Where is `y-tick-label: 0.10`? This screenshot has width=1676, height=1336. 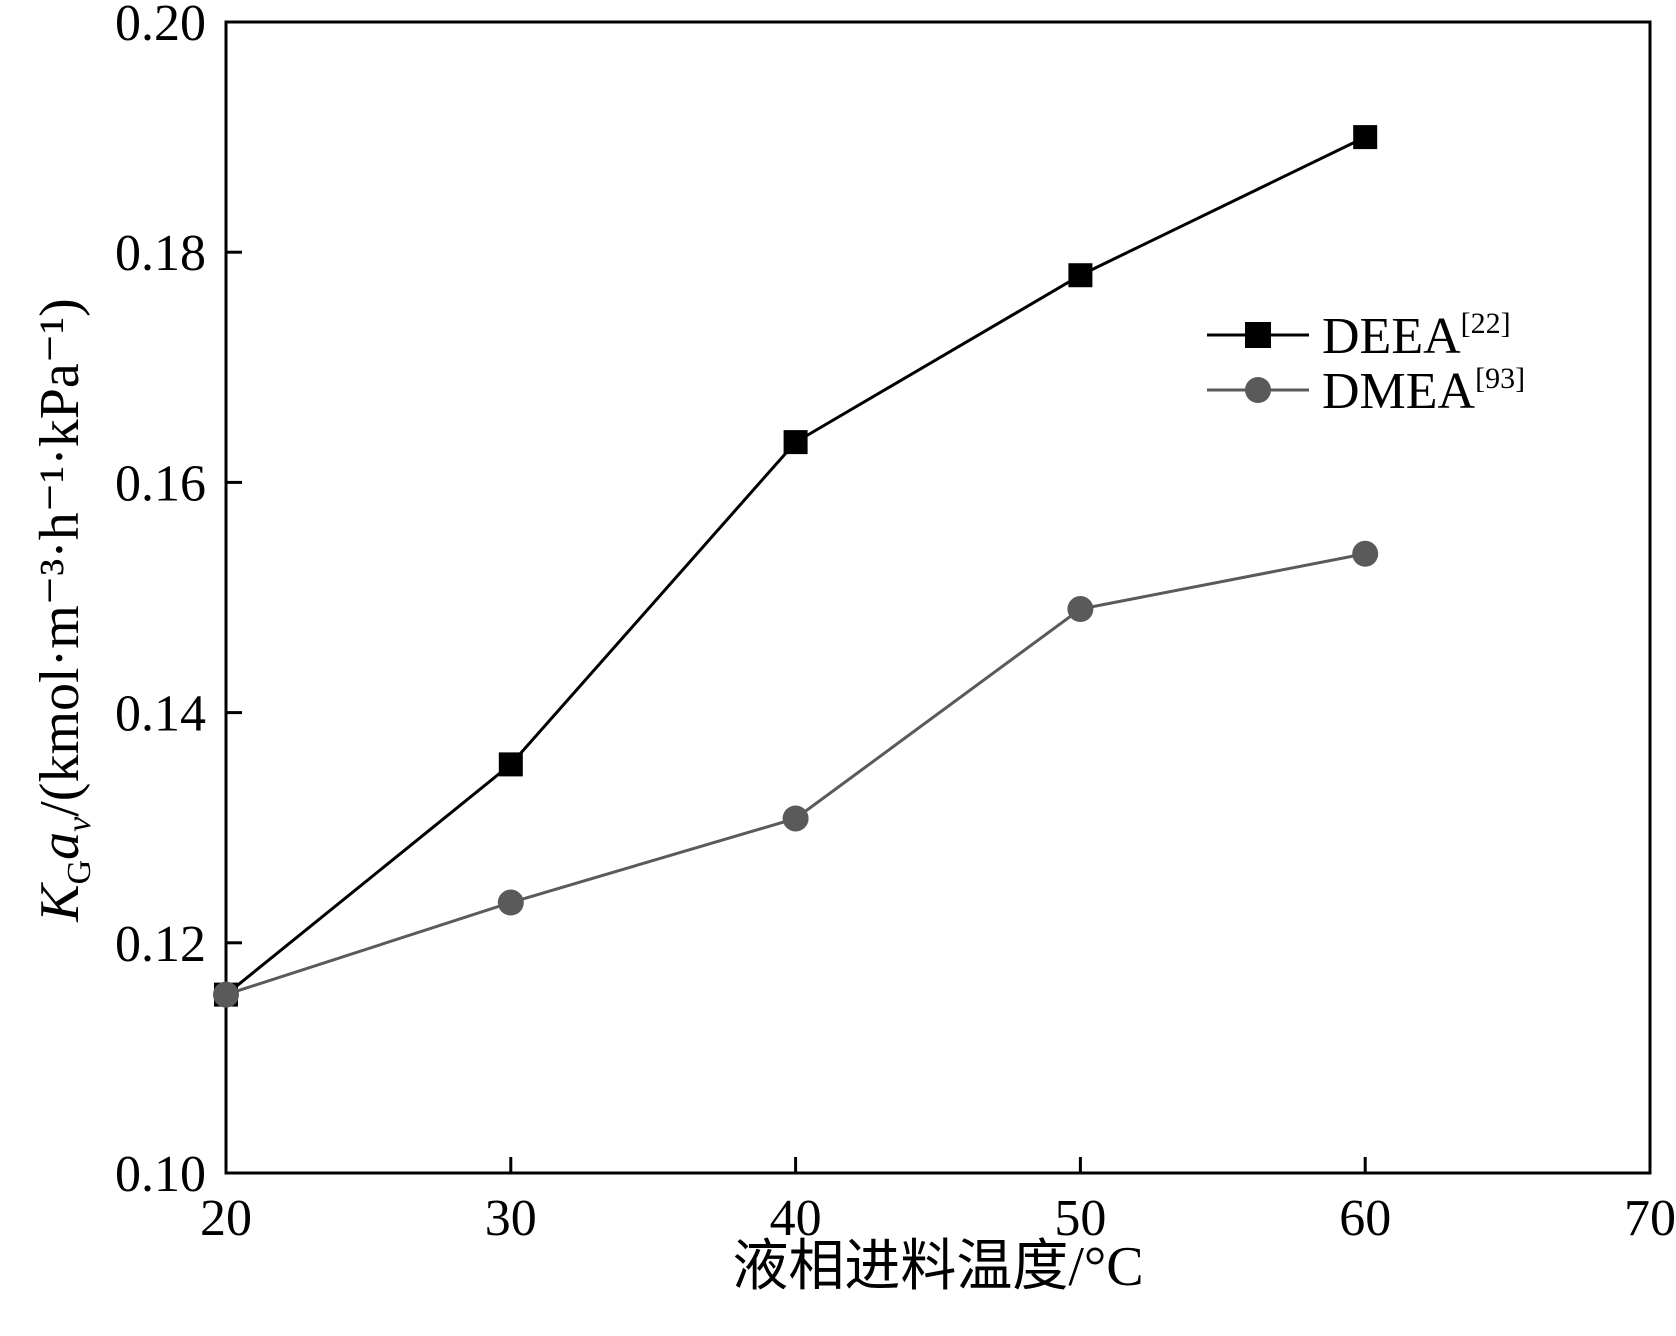 y-tick-label: 0.10 is located at coordinates (160, 1174).